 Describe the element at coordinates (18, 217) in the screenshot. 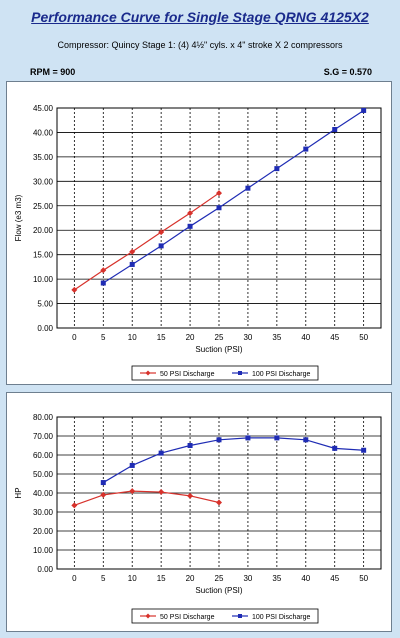

I see `y-axis-label: Flow (e3 m3)` at that location.